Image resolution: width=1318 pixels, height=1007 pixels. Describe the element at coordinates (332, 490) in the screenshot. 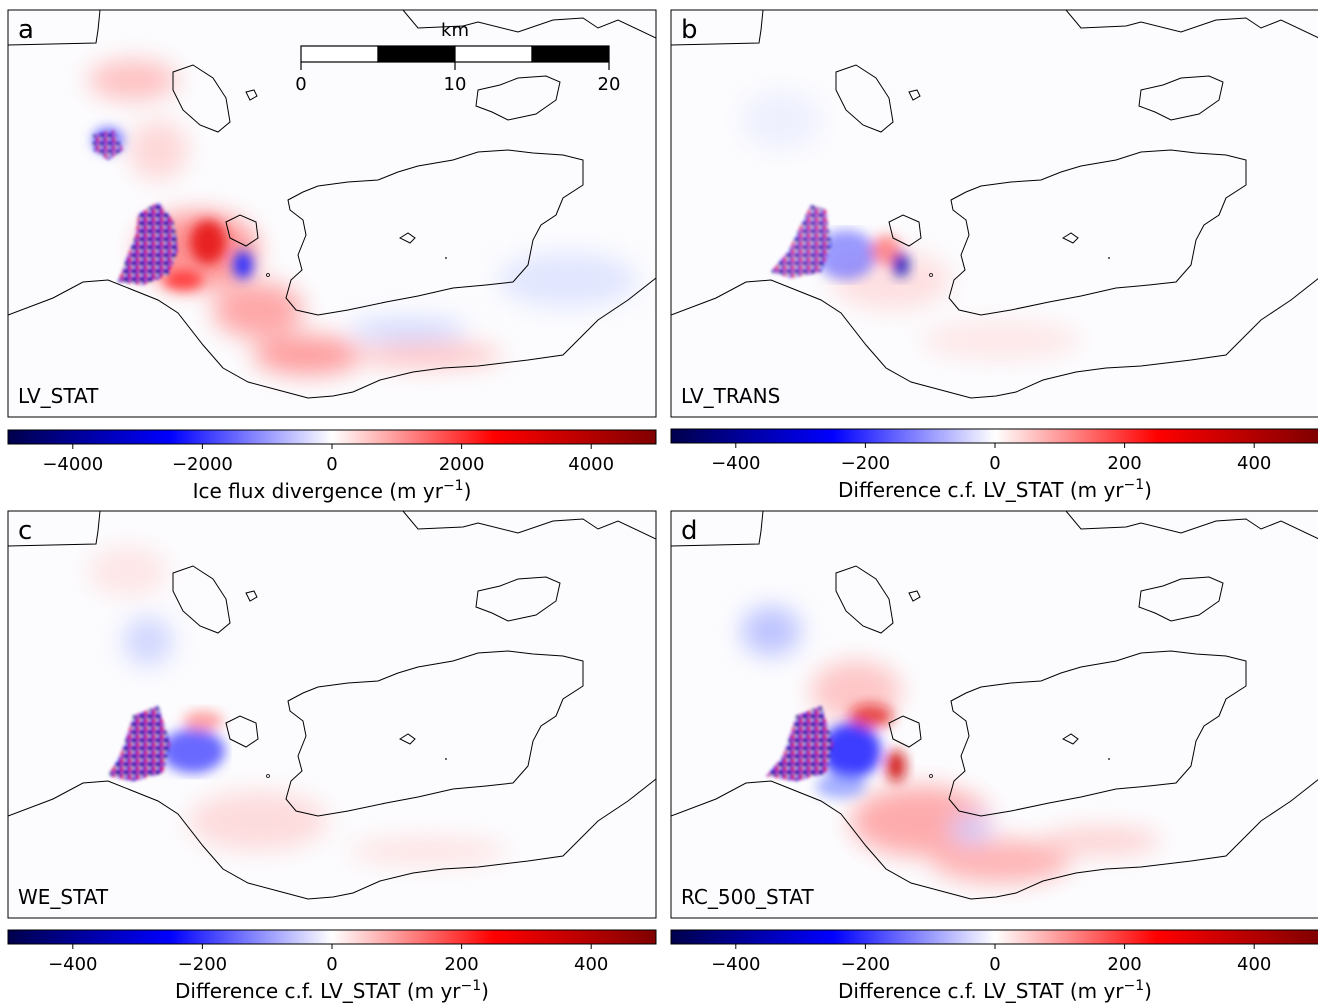

I see `colorbar-label: Ice flux divergence (m yr−1)` at that location.